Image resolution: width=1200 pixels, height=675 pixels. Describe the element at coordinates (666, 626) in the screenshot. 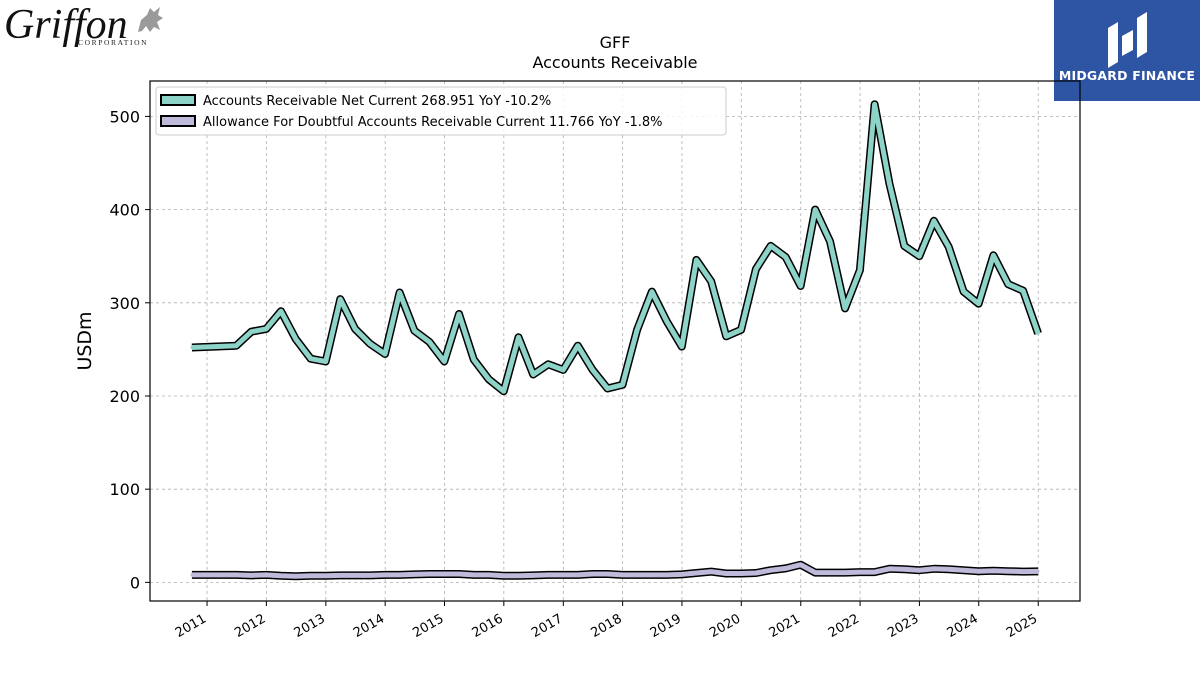

I see `x-tick-label: 2019` at that location.